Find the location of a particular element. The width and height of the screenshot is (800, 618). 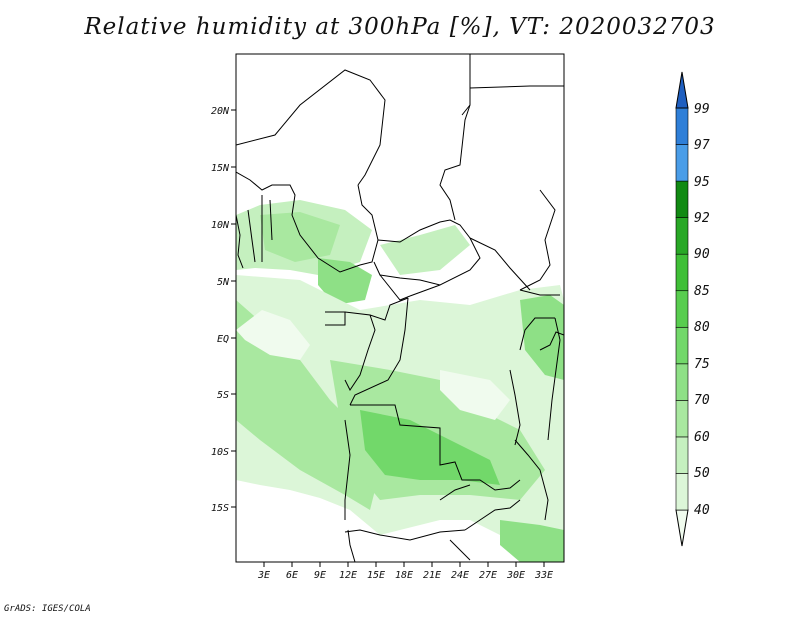

lat-label: 10N is located at coordinates (220, 225).